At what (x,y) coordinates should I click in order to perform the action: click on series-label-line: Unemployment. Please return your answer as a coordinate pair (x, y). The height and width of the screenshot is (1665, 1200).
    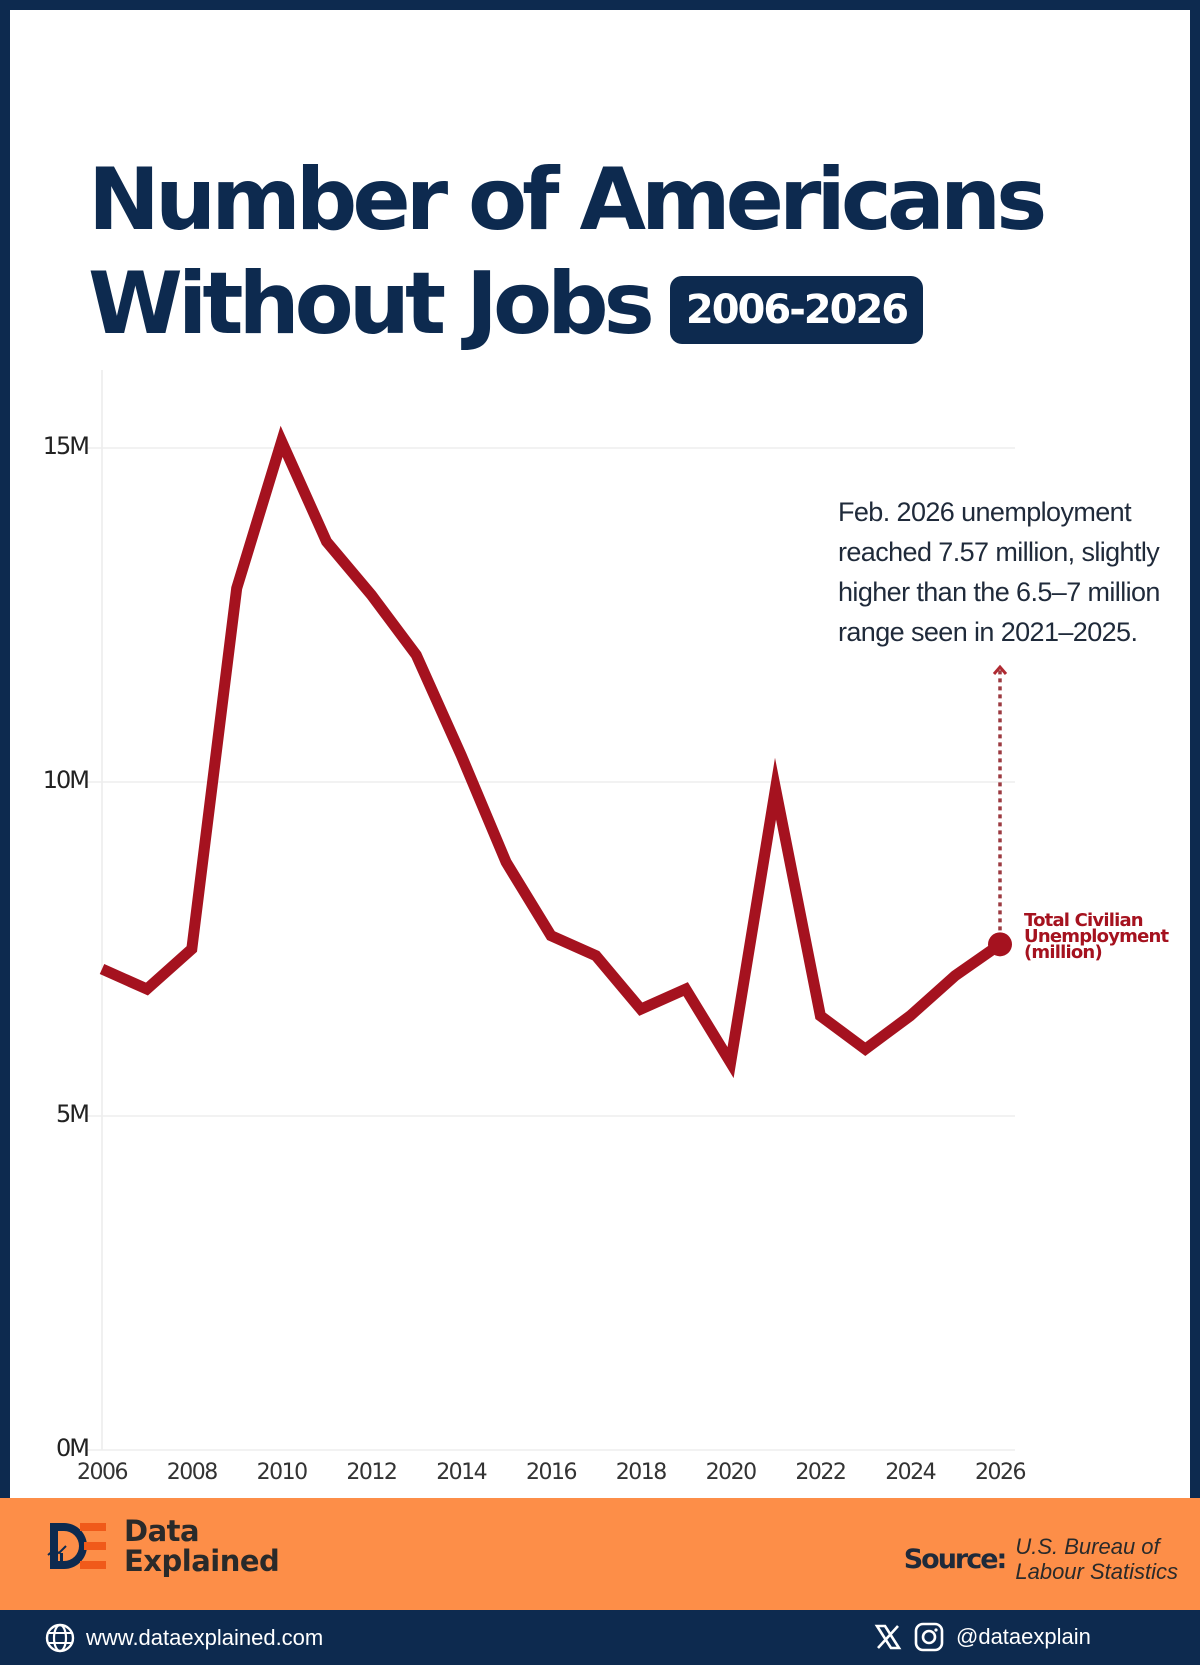
    Looking at the image, I should click on (1096, 936).